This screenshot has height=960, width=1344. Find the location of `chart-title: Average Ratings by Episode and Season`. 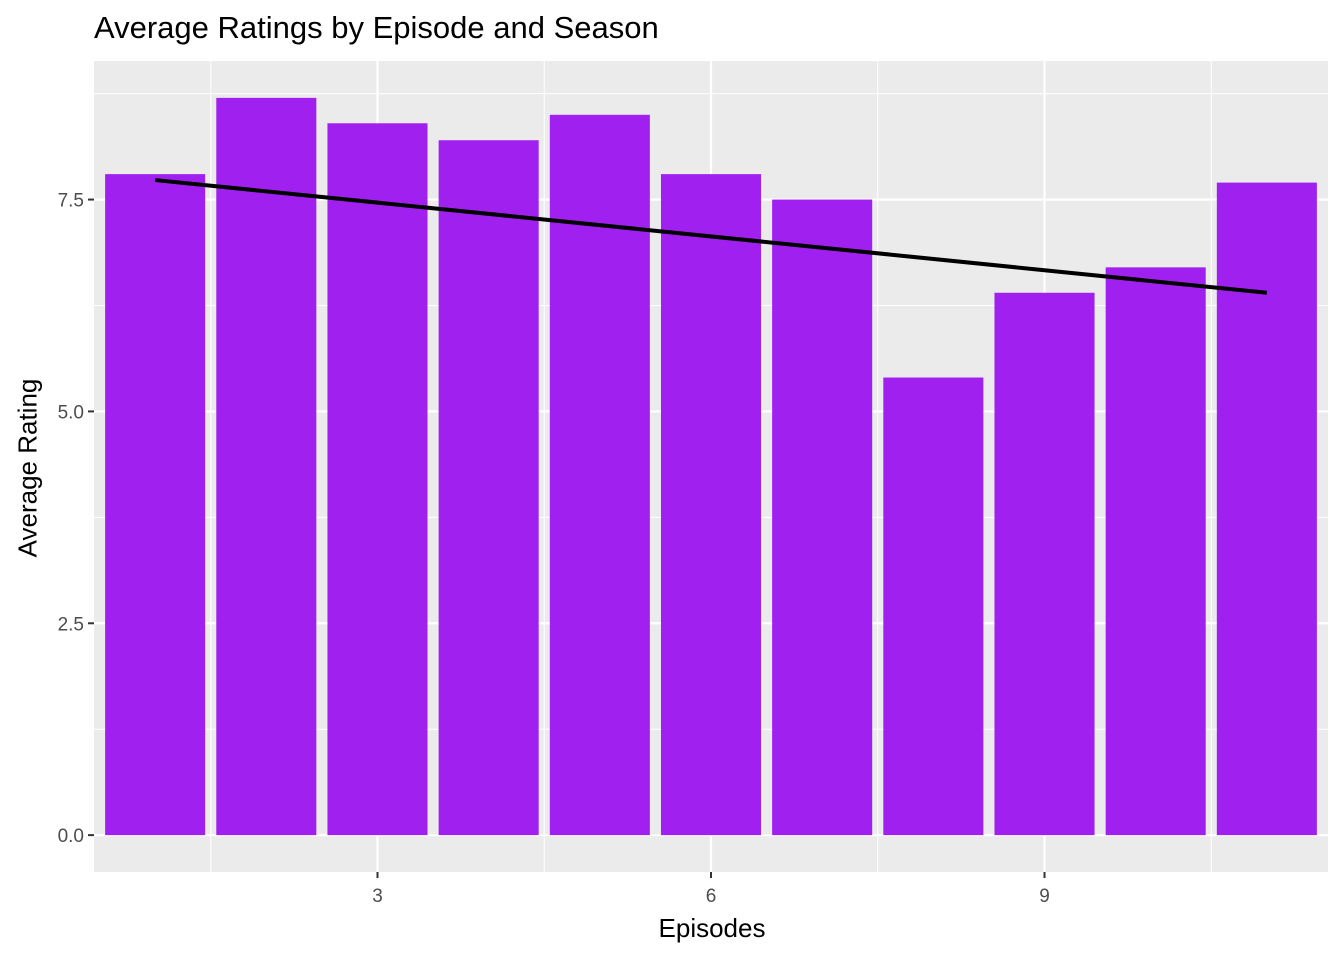

chart-title: Average Ratings by Episode and Season is located at coordinates (376, 27).